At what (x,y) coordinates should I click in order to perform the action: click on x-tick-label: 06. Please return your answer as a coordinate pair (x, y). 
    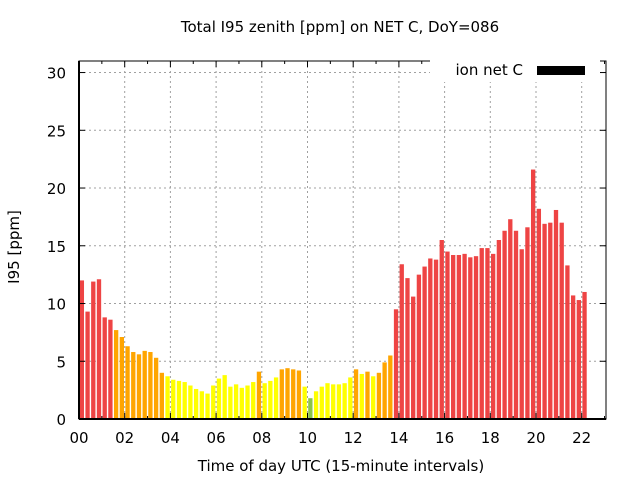
    Looking at the image, I should click on (216, 438).